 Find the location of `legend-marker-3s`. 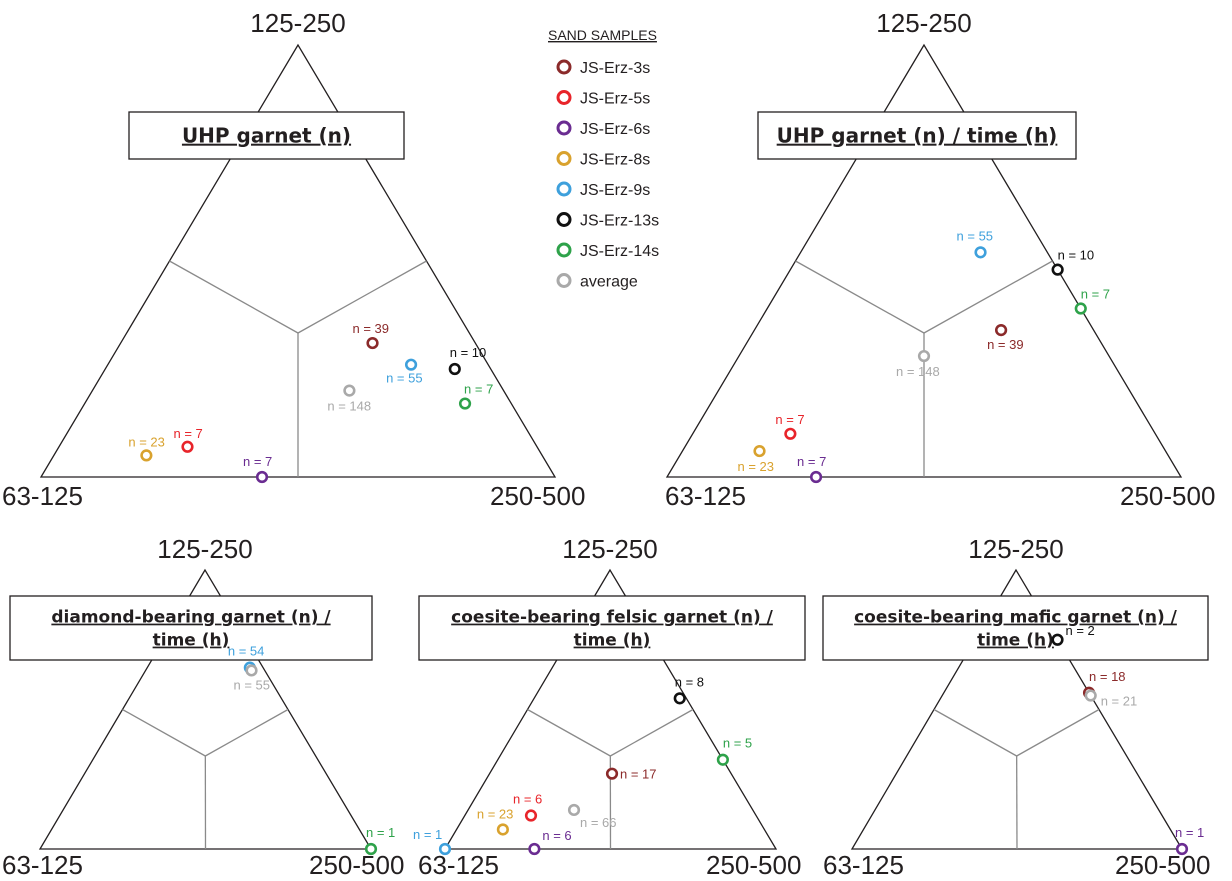

legend-marker-3s is located at coordinates (564, 67).